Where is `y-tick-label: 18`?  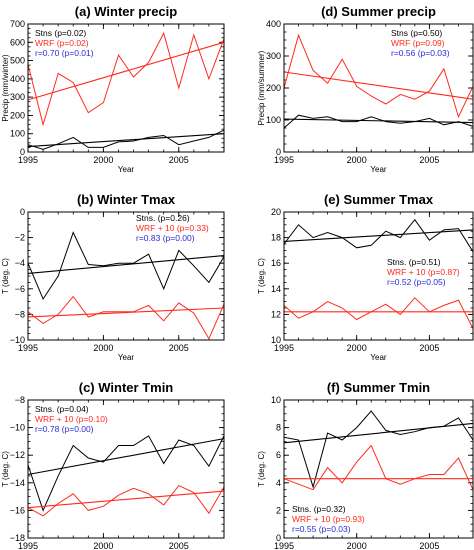 y-tick-label: 18 is located at coordinates (276, 238).